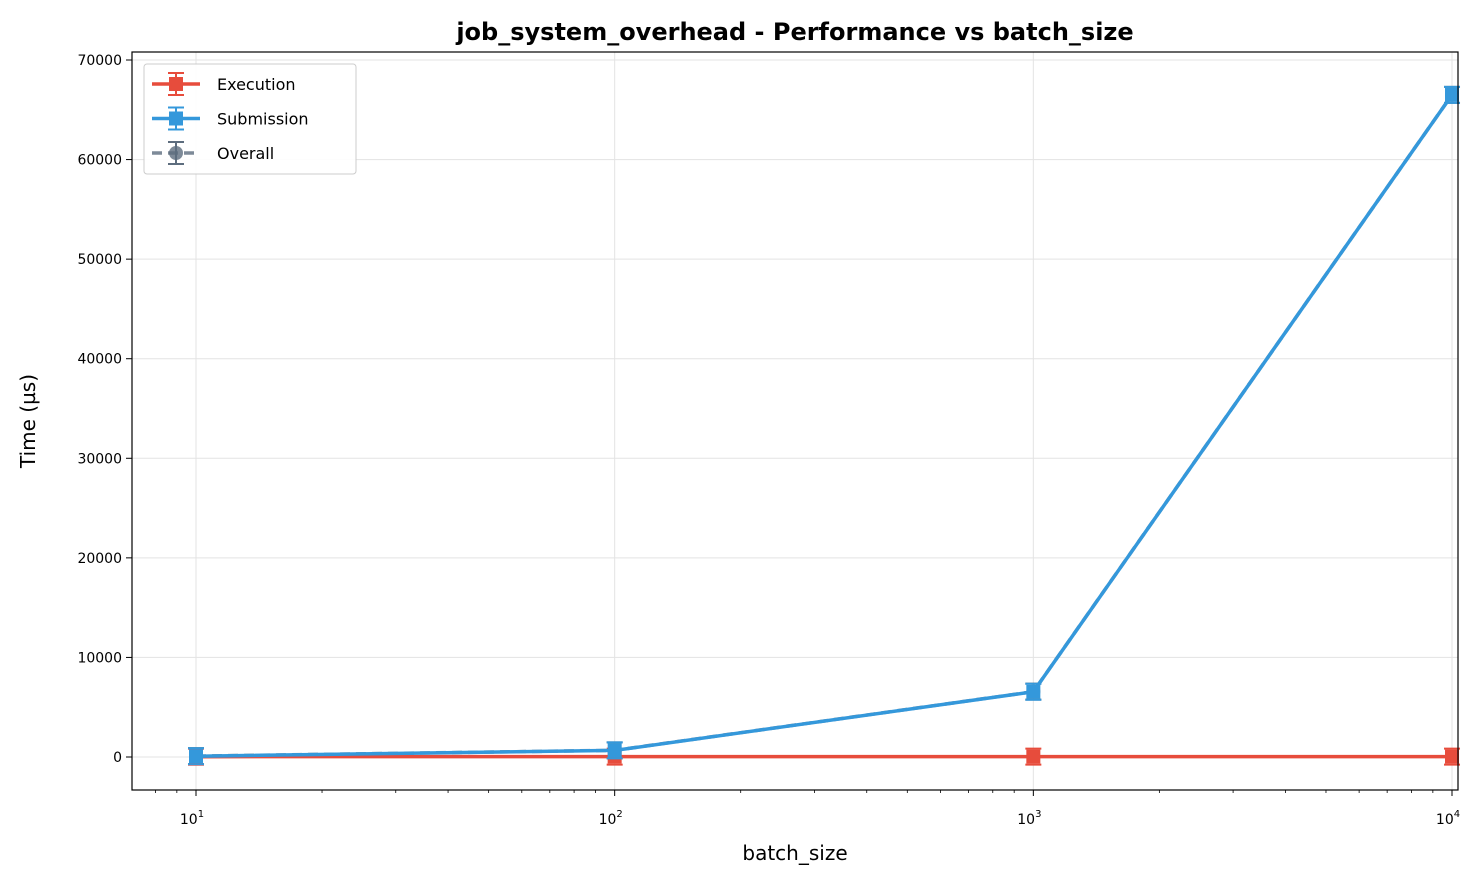 Image resolution: width=1483 pixels, height=883 pixels. What do you see at coordinates (99, 61) in the screenshot?
I see `y-tick-label: 70000` at bounding box center [99, 61].